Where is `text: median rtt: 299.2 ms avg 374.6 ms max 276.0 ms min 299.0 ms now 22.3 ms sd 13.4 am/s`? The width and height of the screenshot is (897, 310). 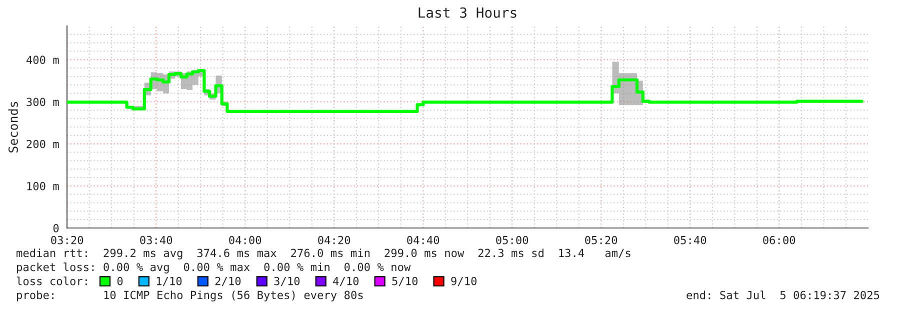 text: median rtt: 299.2 ms avg 374.6 ms max 276.0 ms min 299.0 ms now 22.3 ms sd 13.4 am/s is located at coordinates (323, 254).